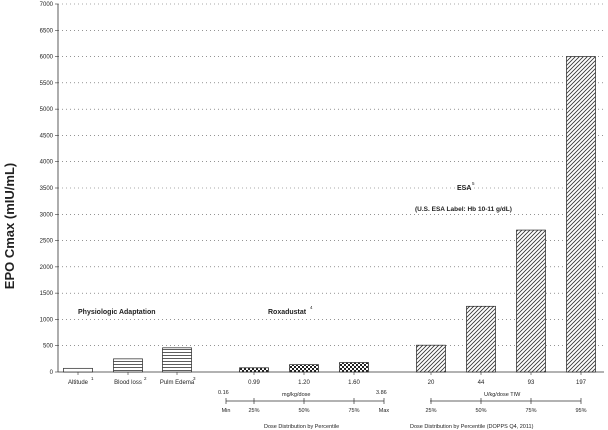 The height and width of the screenshot is (430, 608). What do you see at coordinates (530, 411) in the screenshot?
I see `esa-percentile-label: 75%` at bounding box center [530, 411].